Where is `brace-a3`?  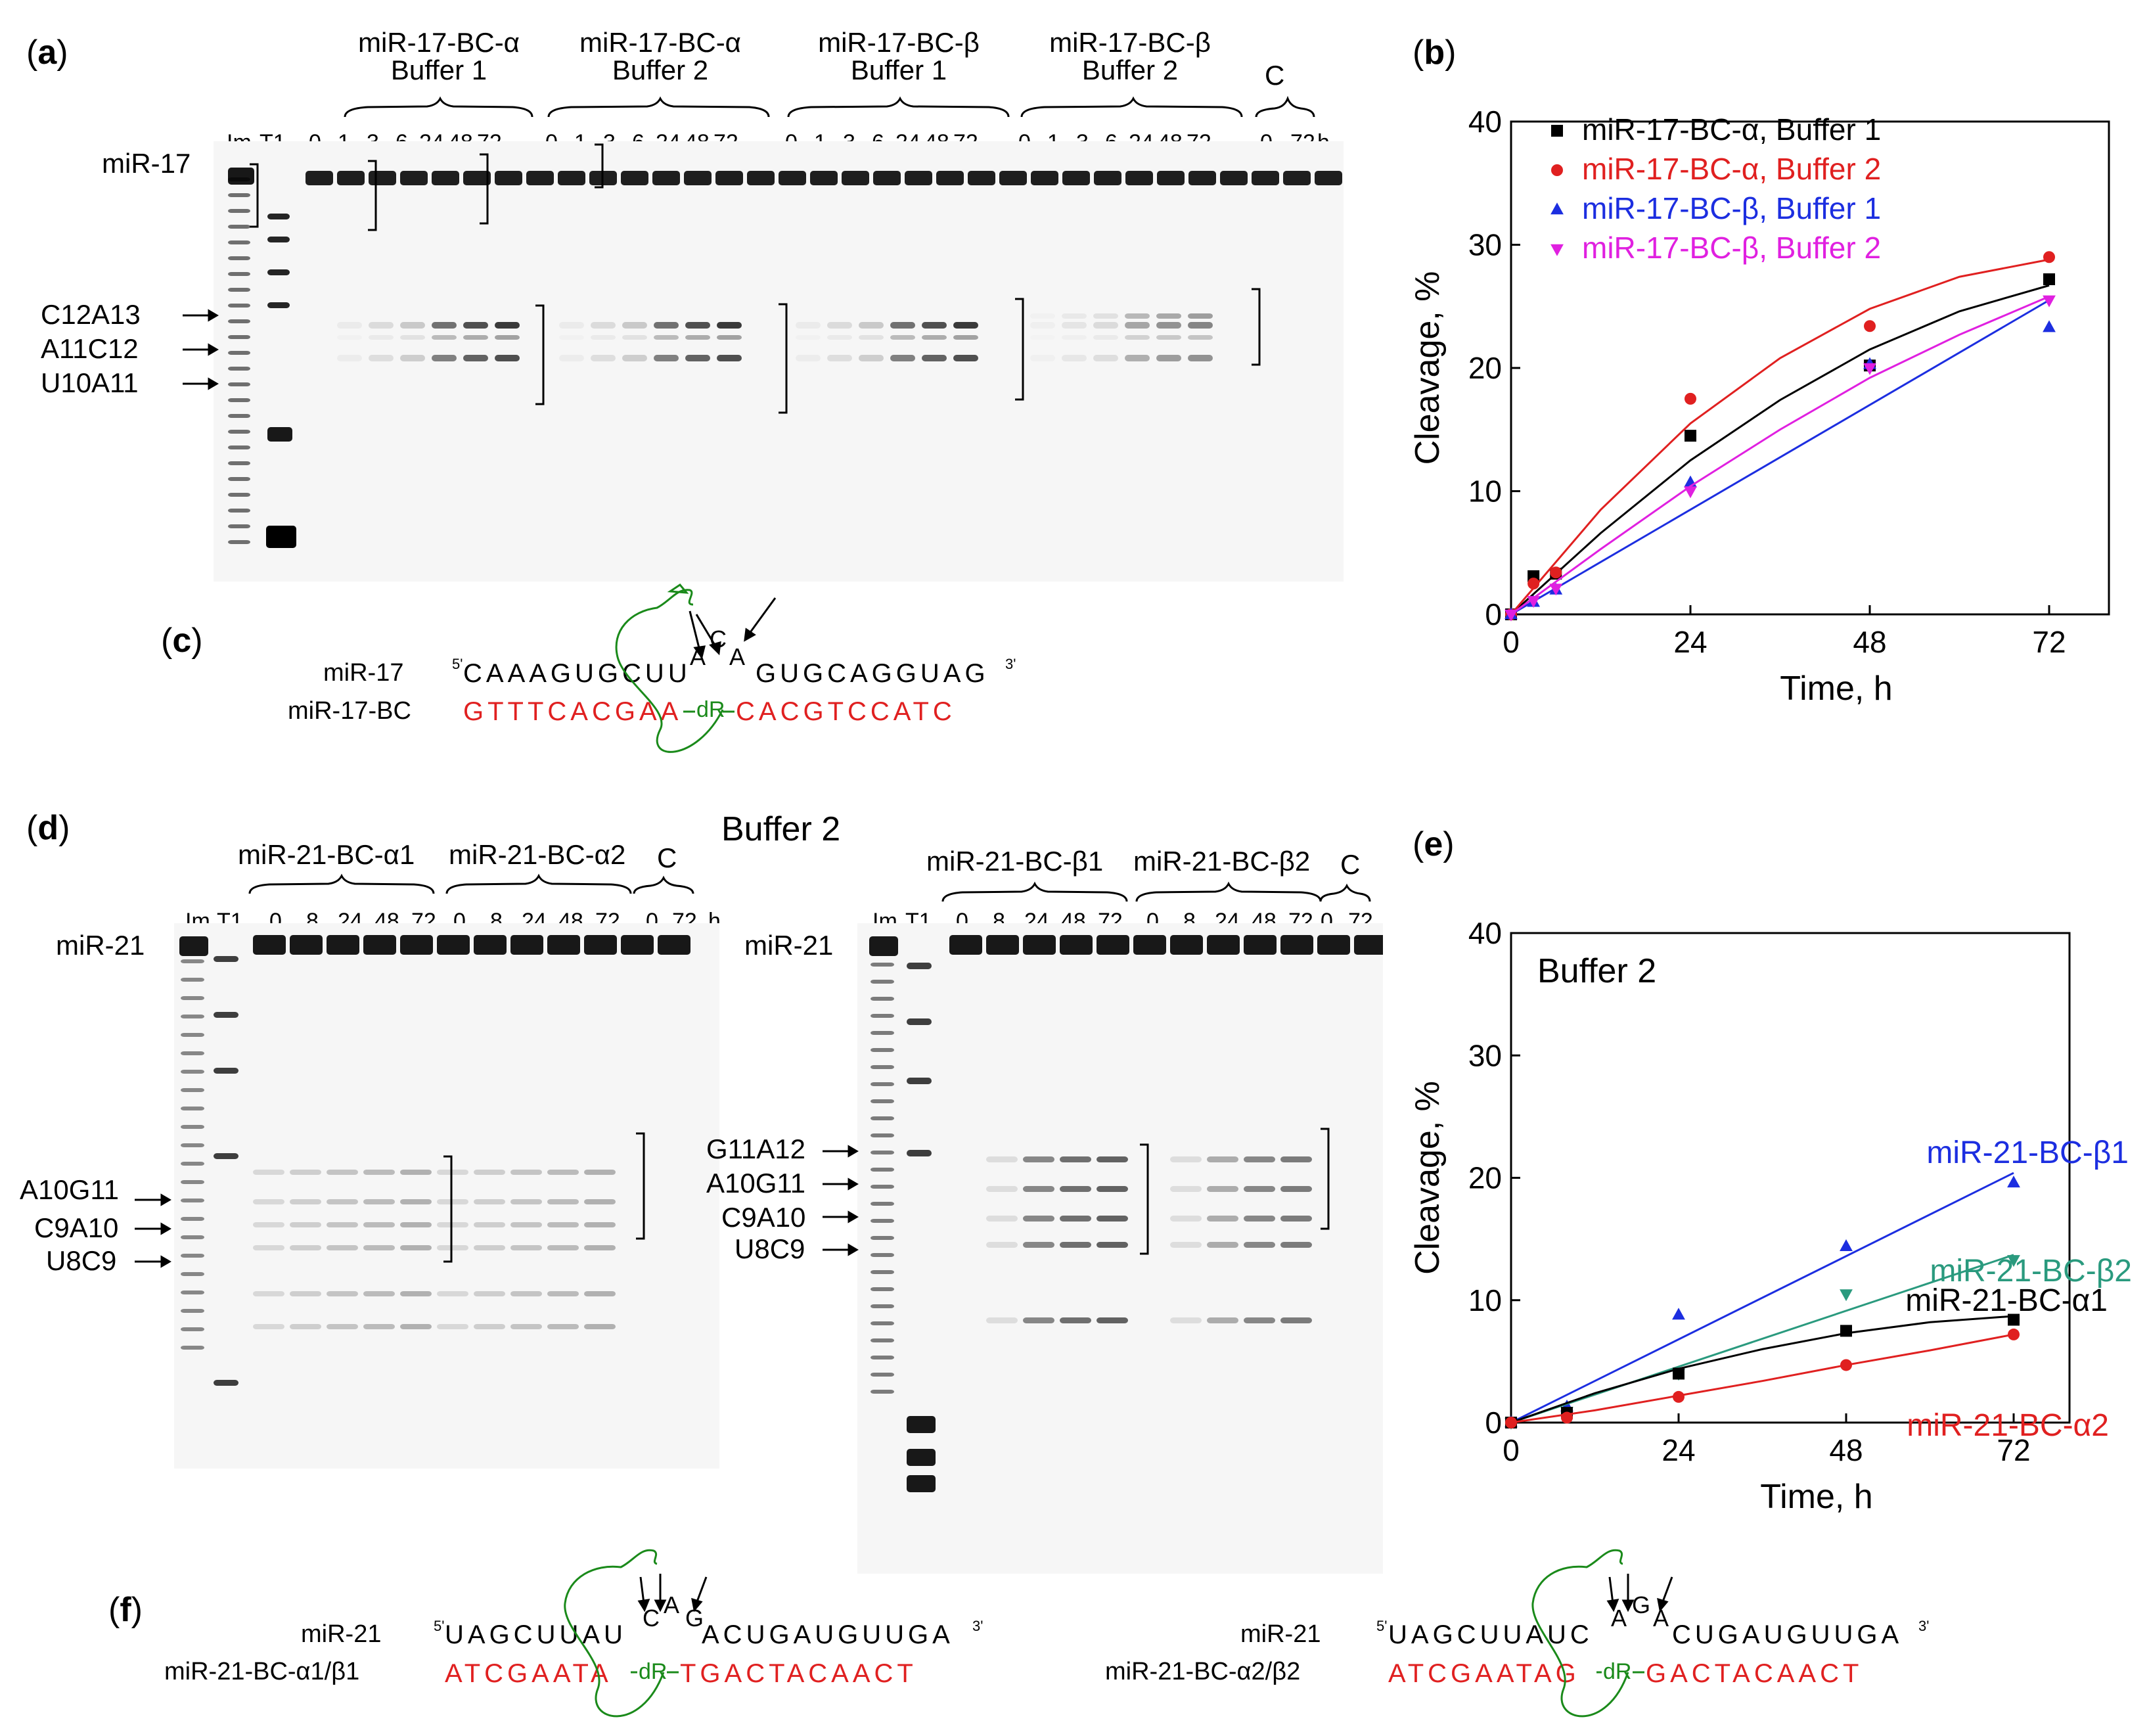 brace-a3 is located at coordinates (899, 107).